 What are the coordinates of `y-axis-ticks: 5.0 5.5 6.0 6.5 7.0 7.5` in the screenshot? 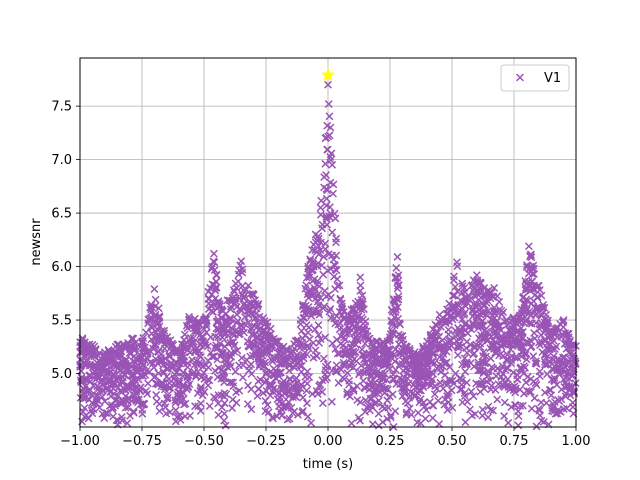 It's located at (65, 241).